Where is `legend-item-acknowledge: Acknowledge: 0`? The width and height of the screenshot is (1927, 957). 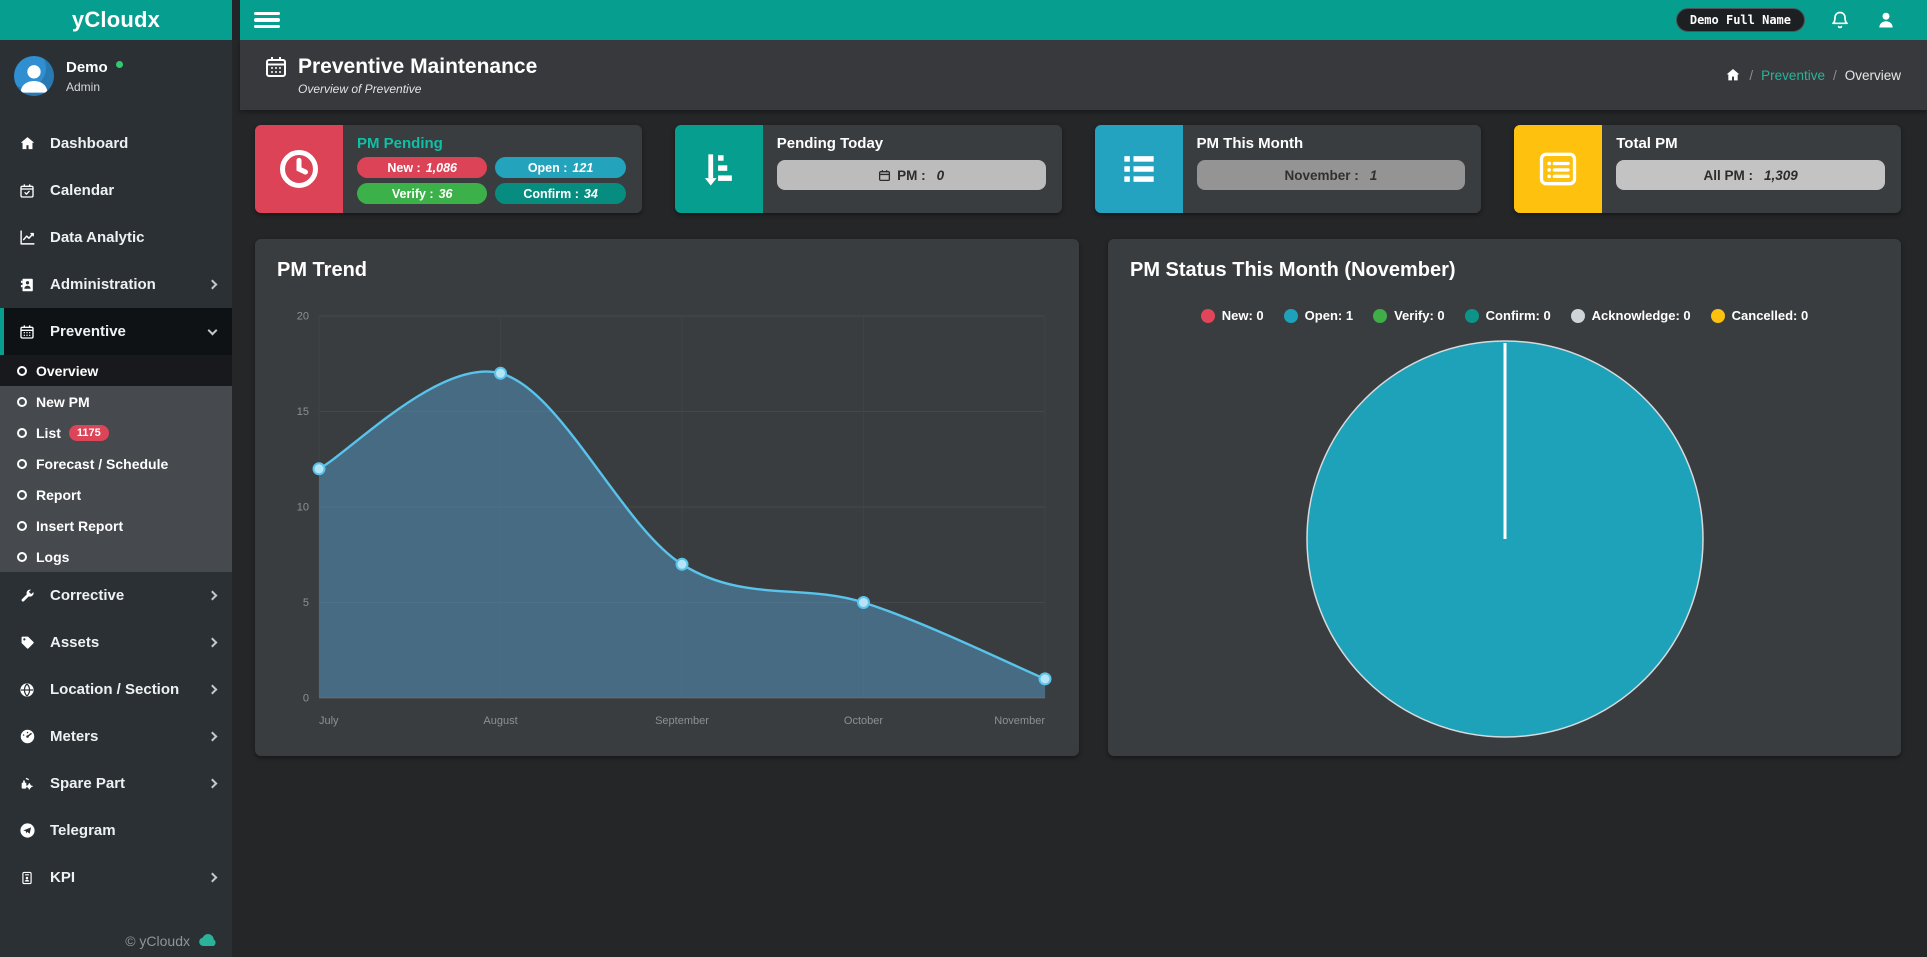 legend-item-acknowledge: Acknowledge: 0 is located at coordinates (1630, 315).